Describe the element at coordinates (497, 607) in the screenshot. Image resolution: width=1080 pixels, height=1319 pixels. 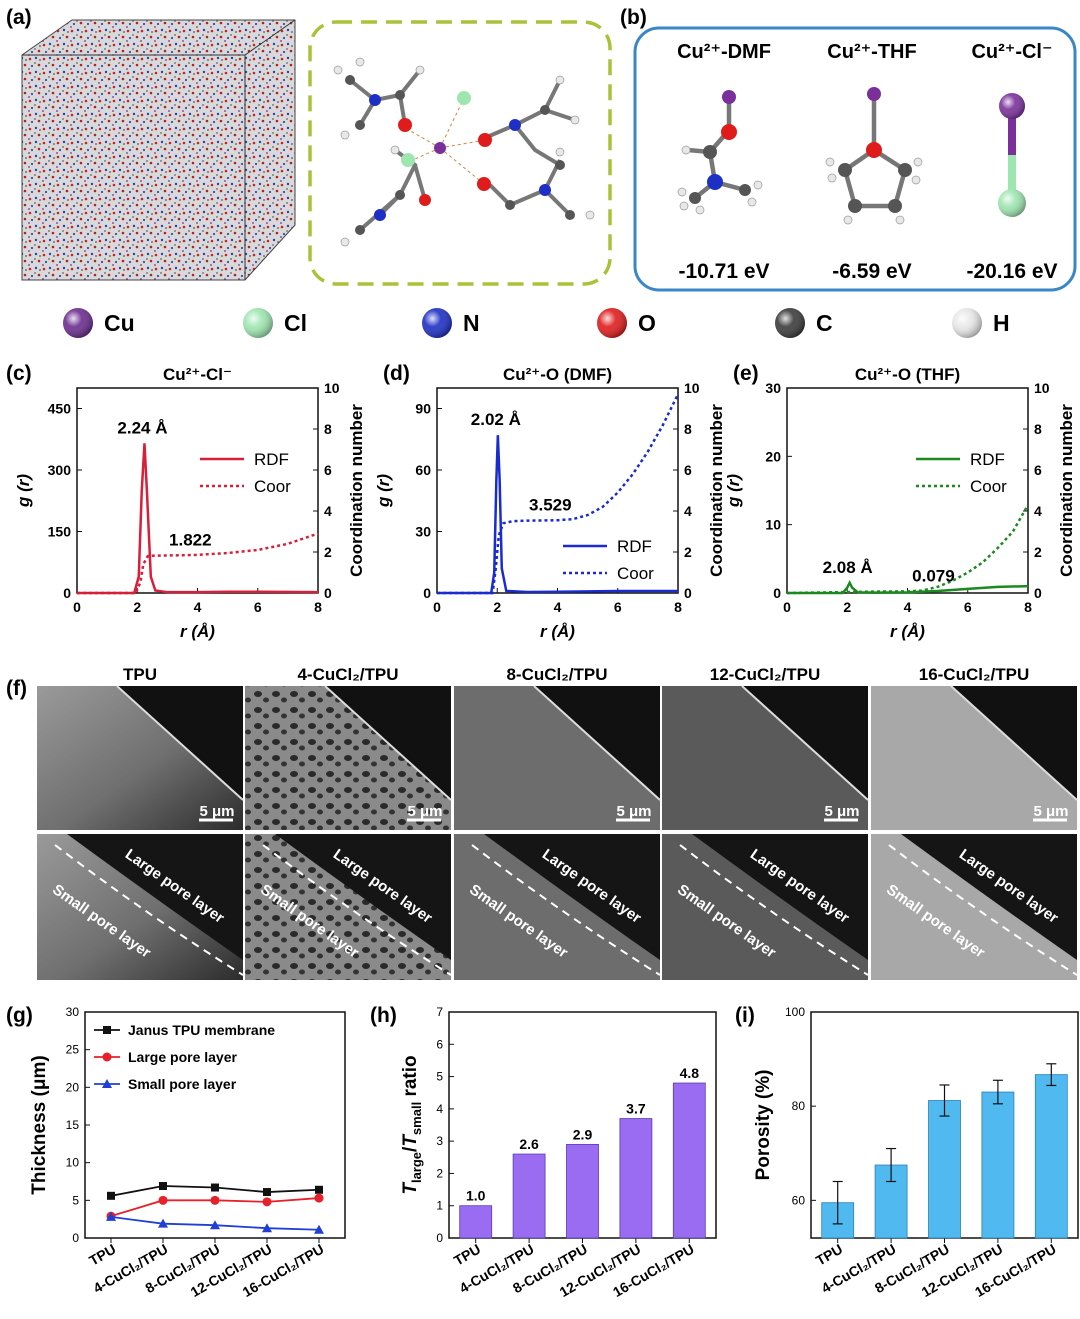
I see `x-tick-label: 2` at that location.